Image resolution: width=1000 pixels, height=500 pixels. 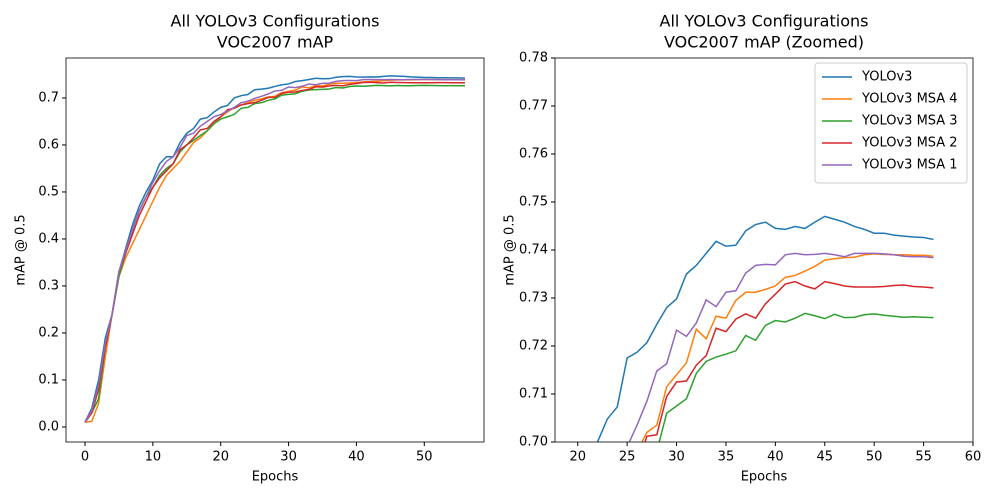 What do you see at coordinates (48, 285) in the screenshot?
I see `y-tick-label: 0.3` at bounding box center [48, 285].